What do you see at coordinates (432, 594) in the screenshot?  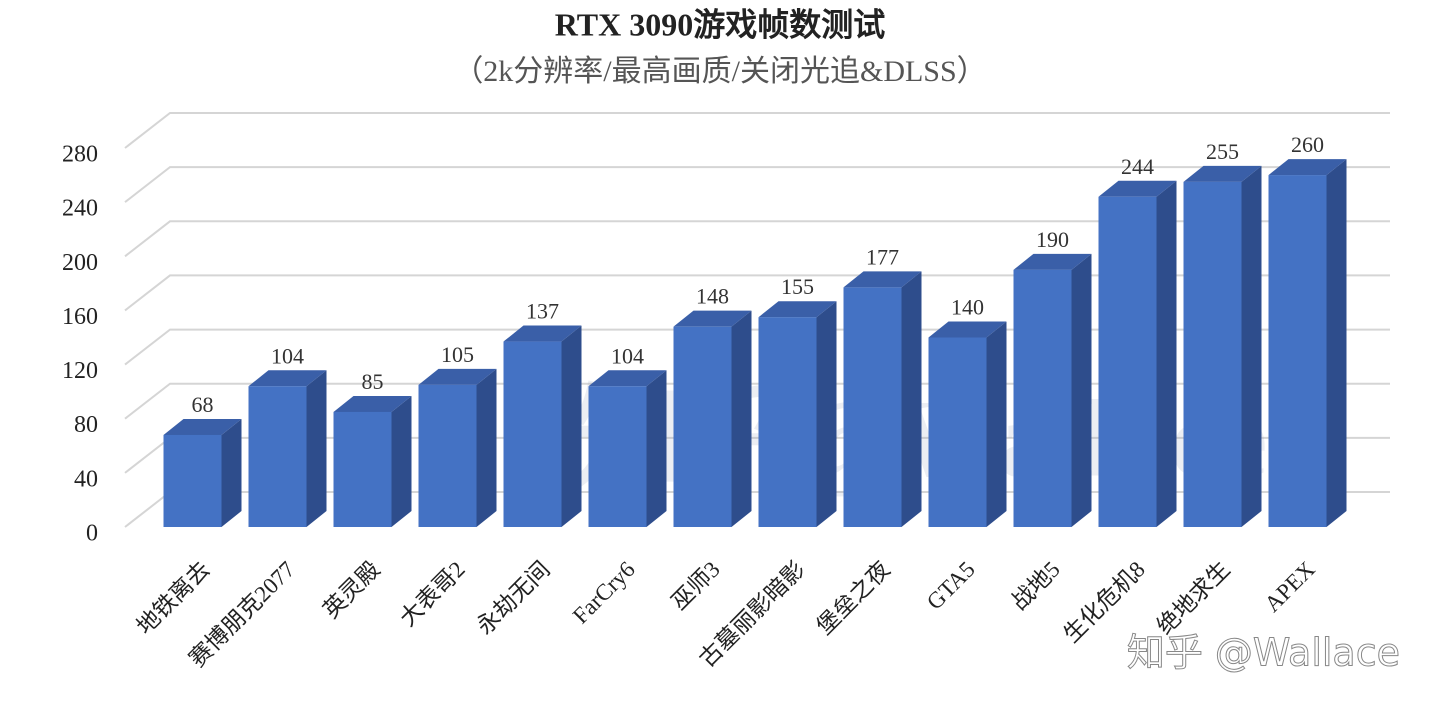 I see `x-tick-label: 大表哥2` at bounding box center [432, 594].